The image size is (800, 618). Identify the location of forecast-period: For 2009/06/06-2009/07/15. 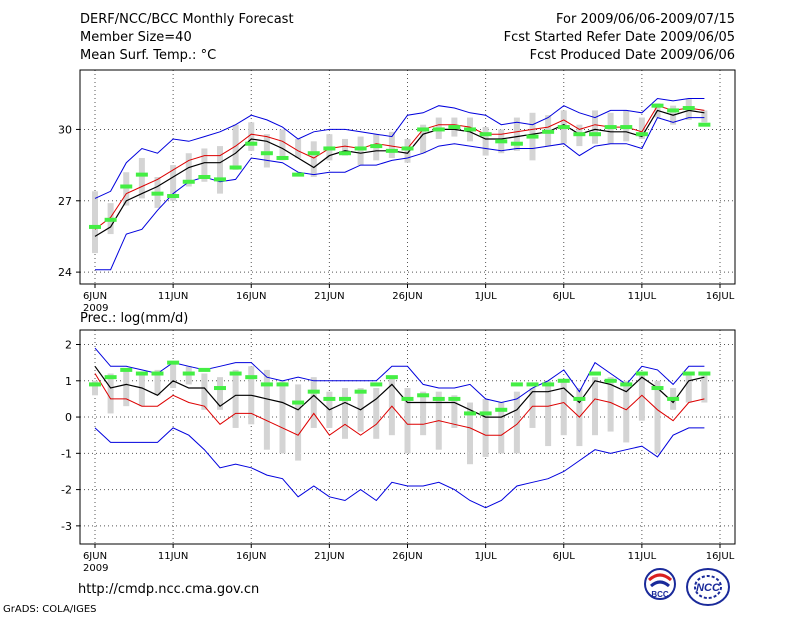
(645, 19).